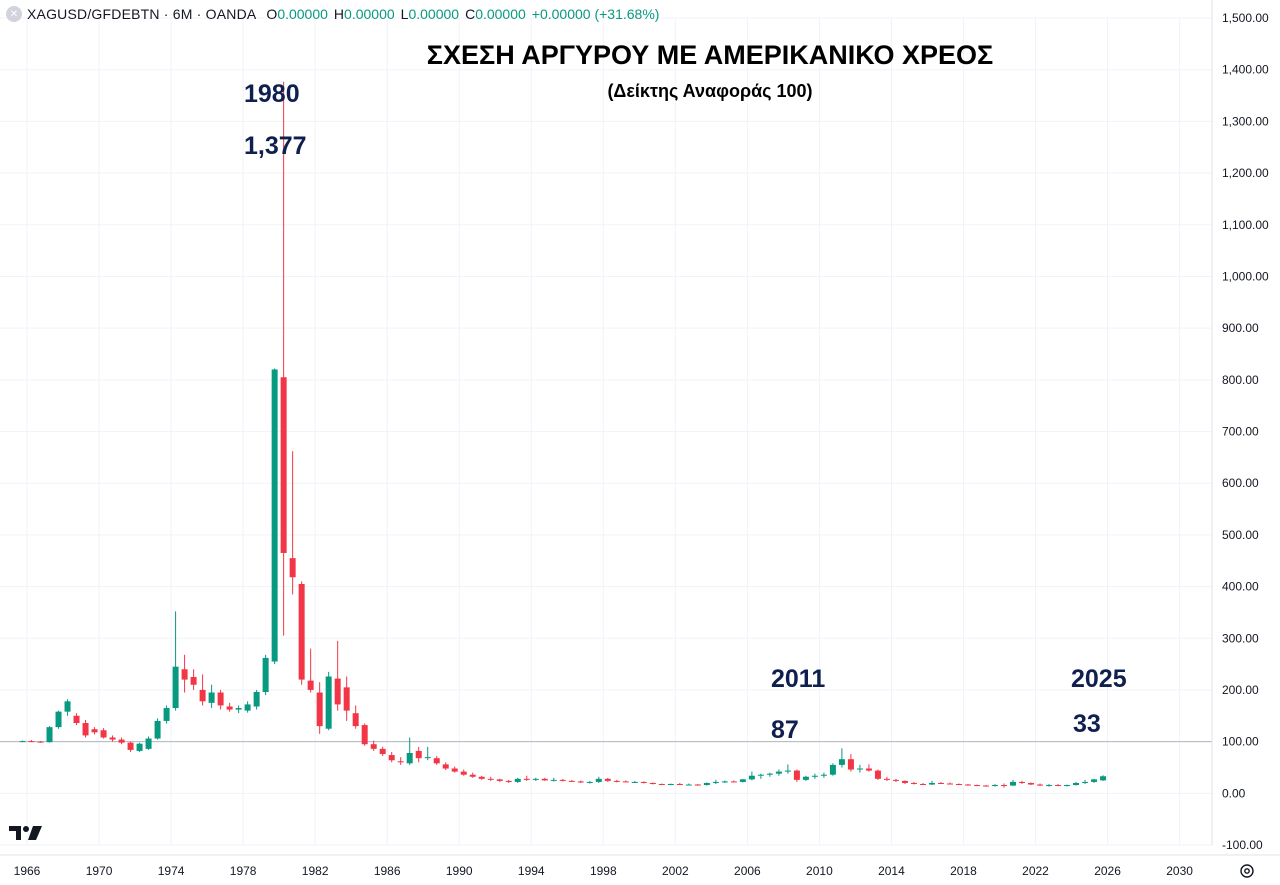 This screenshot has width=1280, height=885. What do you see at coordinates (272, 94) in the screenshot?
I see `peak-year-label: 1980` at bounding box center [272, 94].